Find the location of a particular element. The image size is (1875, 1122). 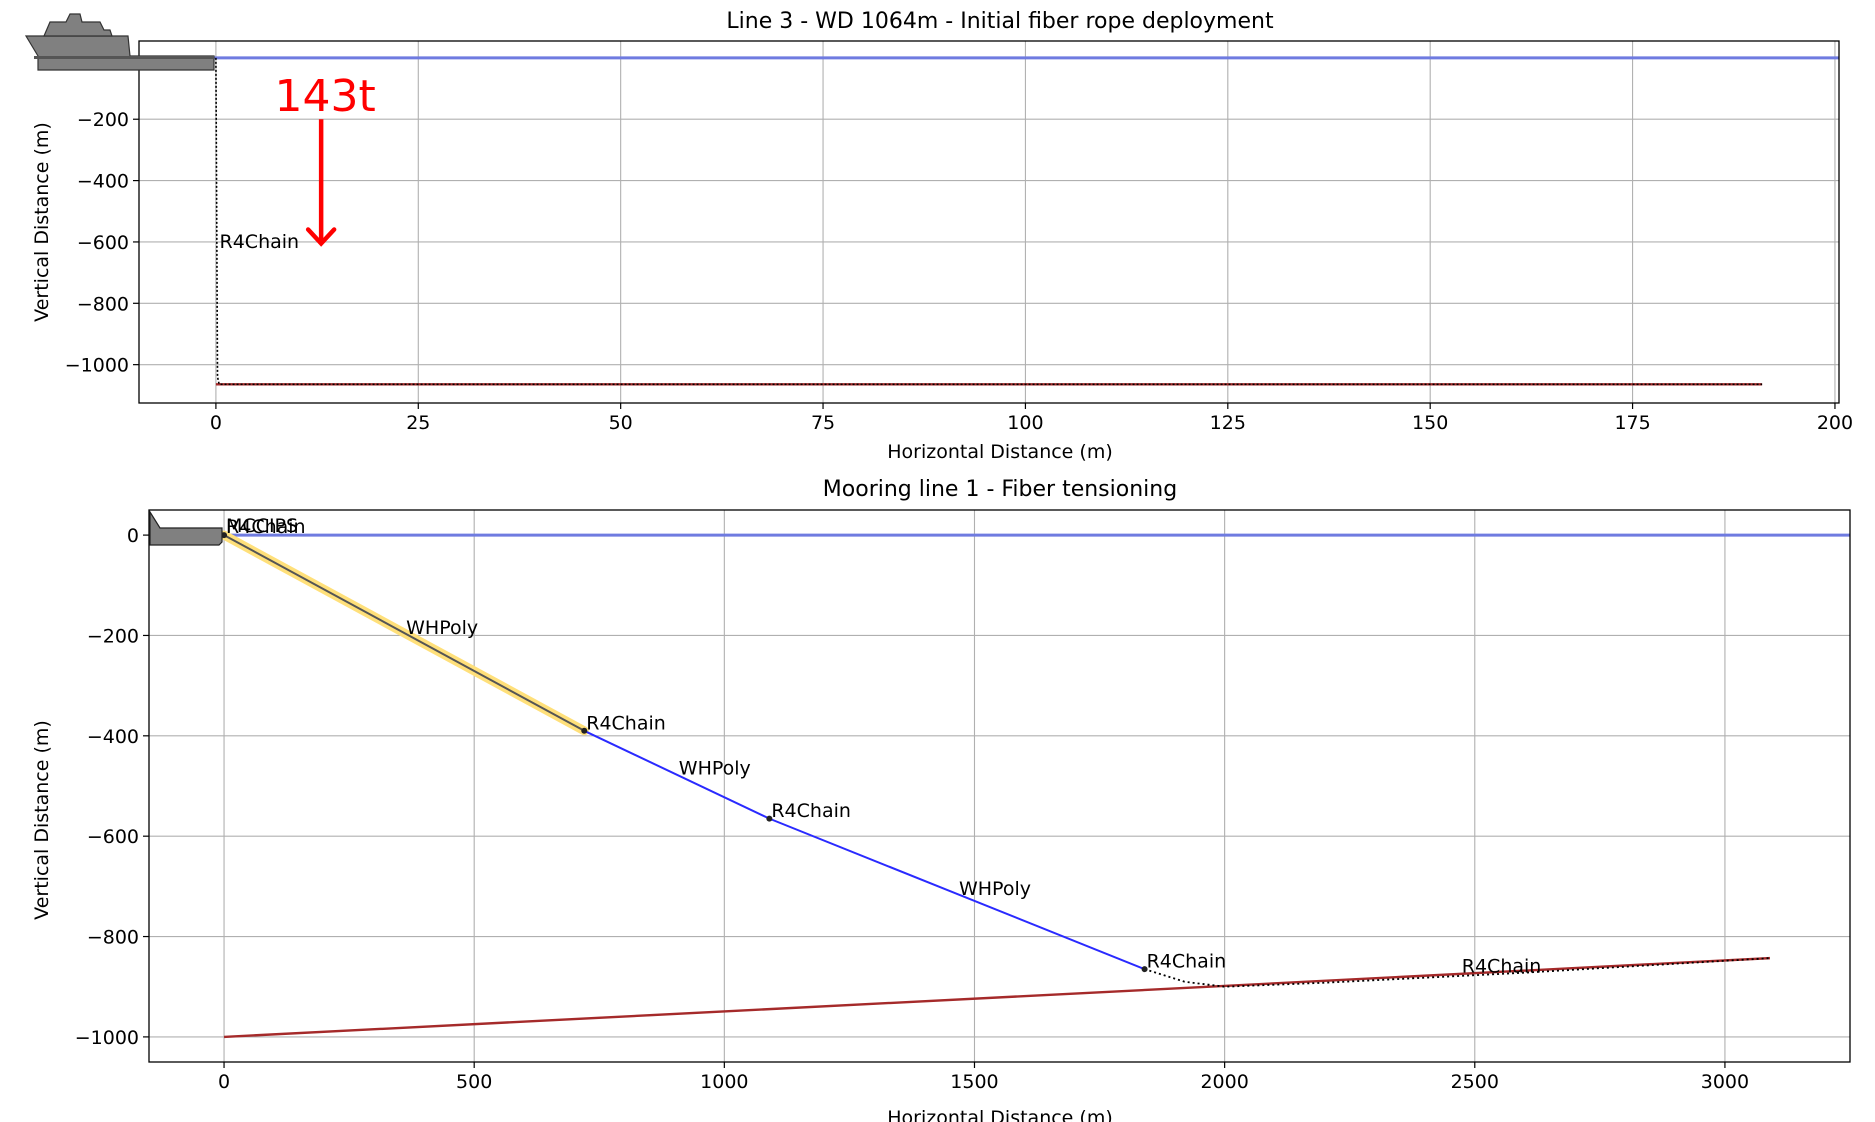

tension-annotation-label: 143t is located at coordinates (325, 96).